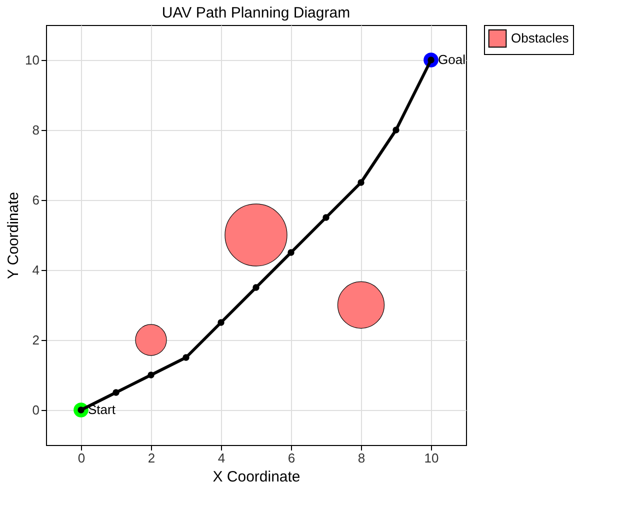 The image size is (624, 506). I want to click on y-tick-label: 2, so click(36, 340).